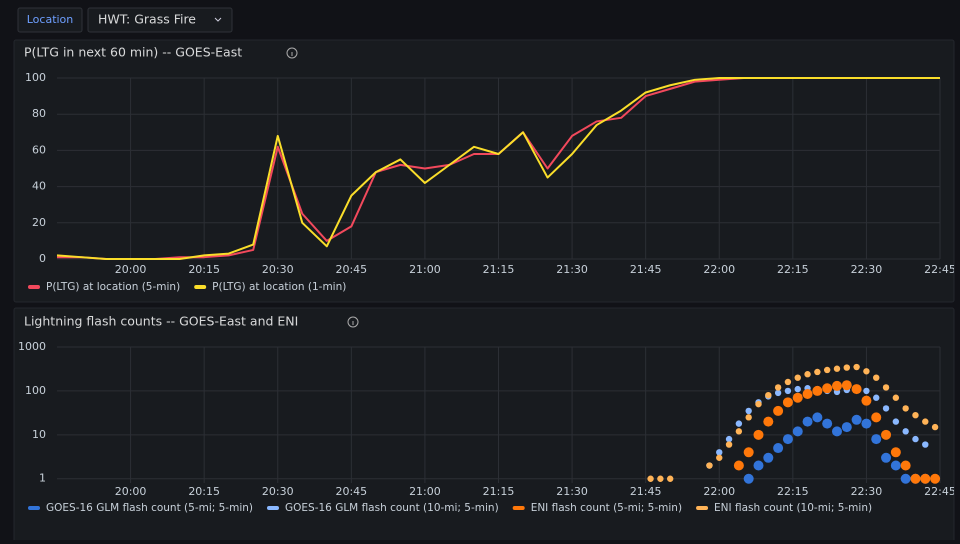 This screenshot has height=544, width=960. I want to click on x-tick-label: 20:30, so click(278, 491).